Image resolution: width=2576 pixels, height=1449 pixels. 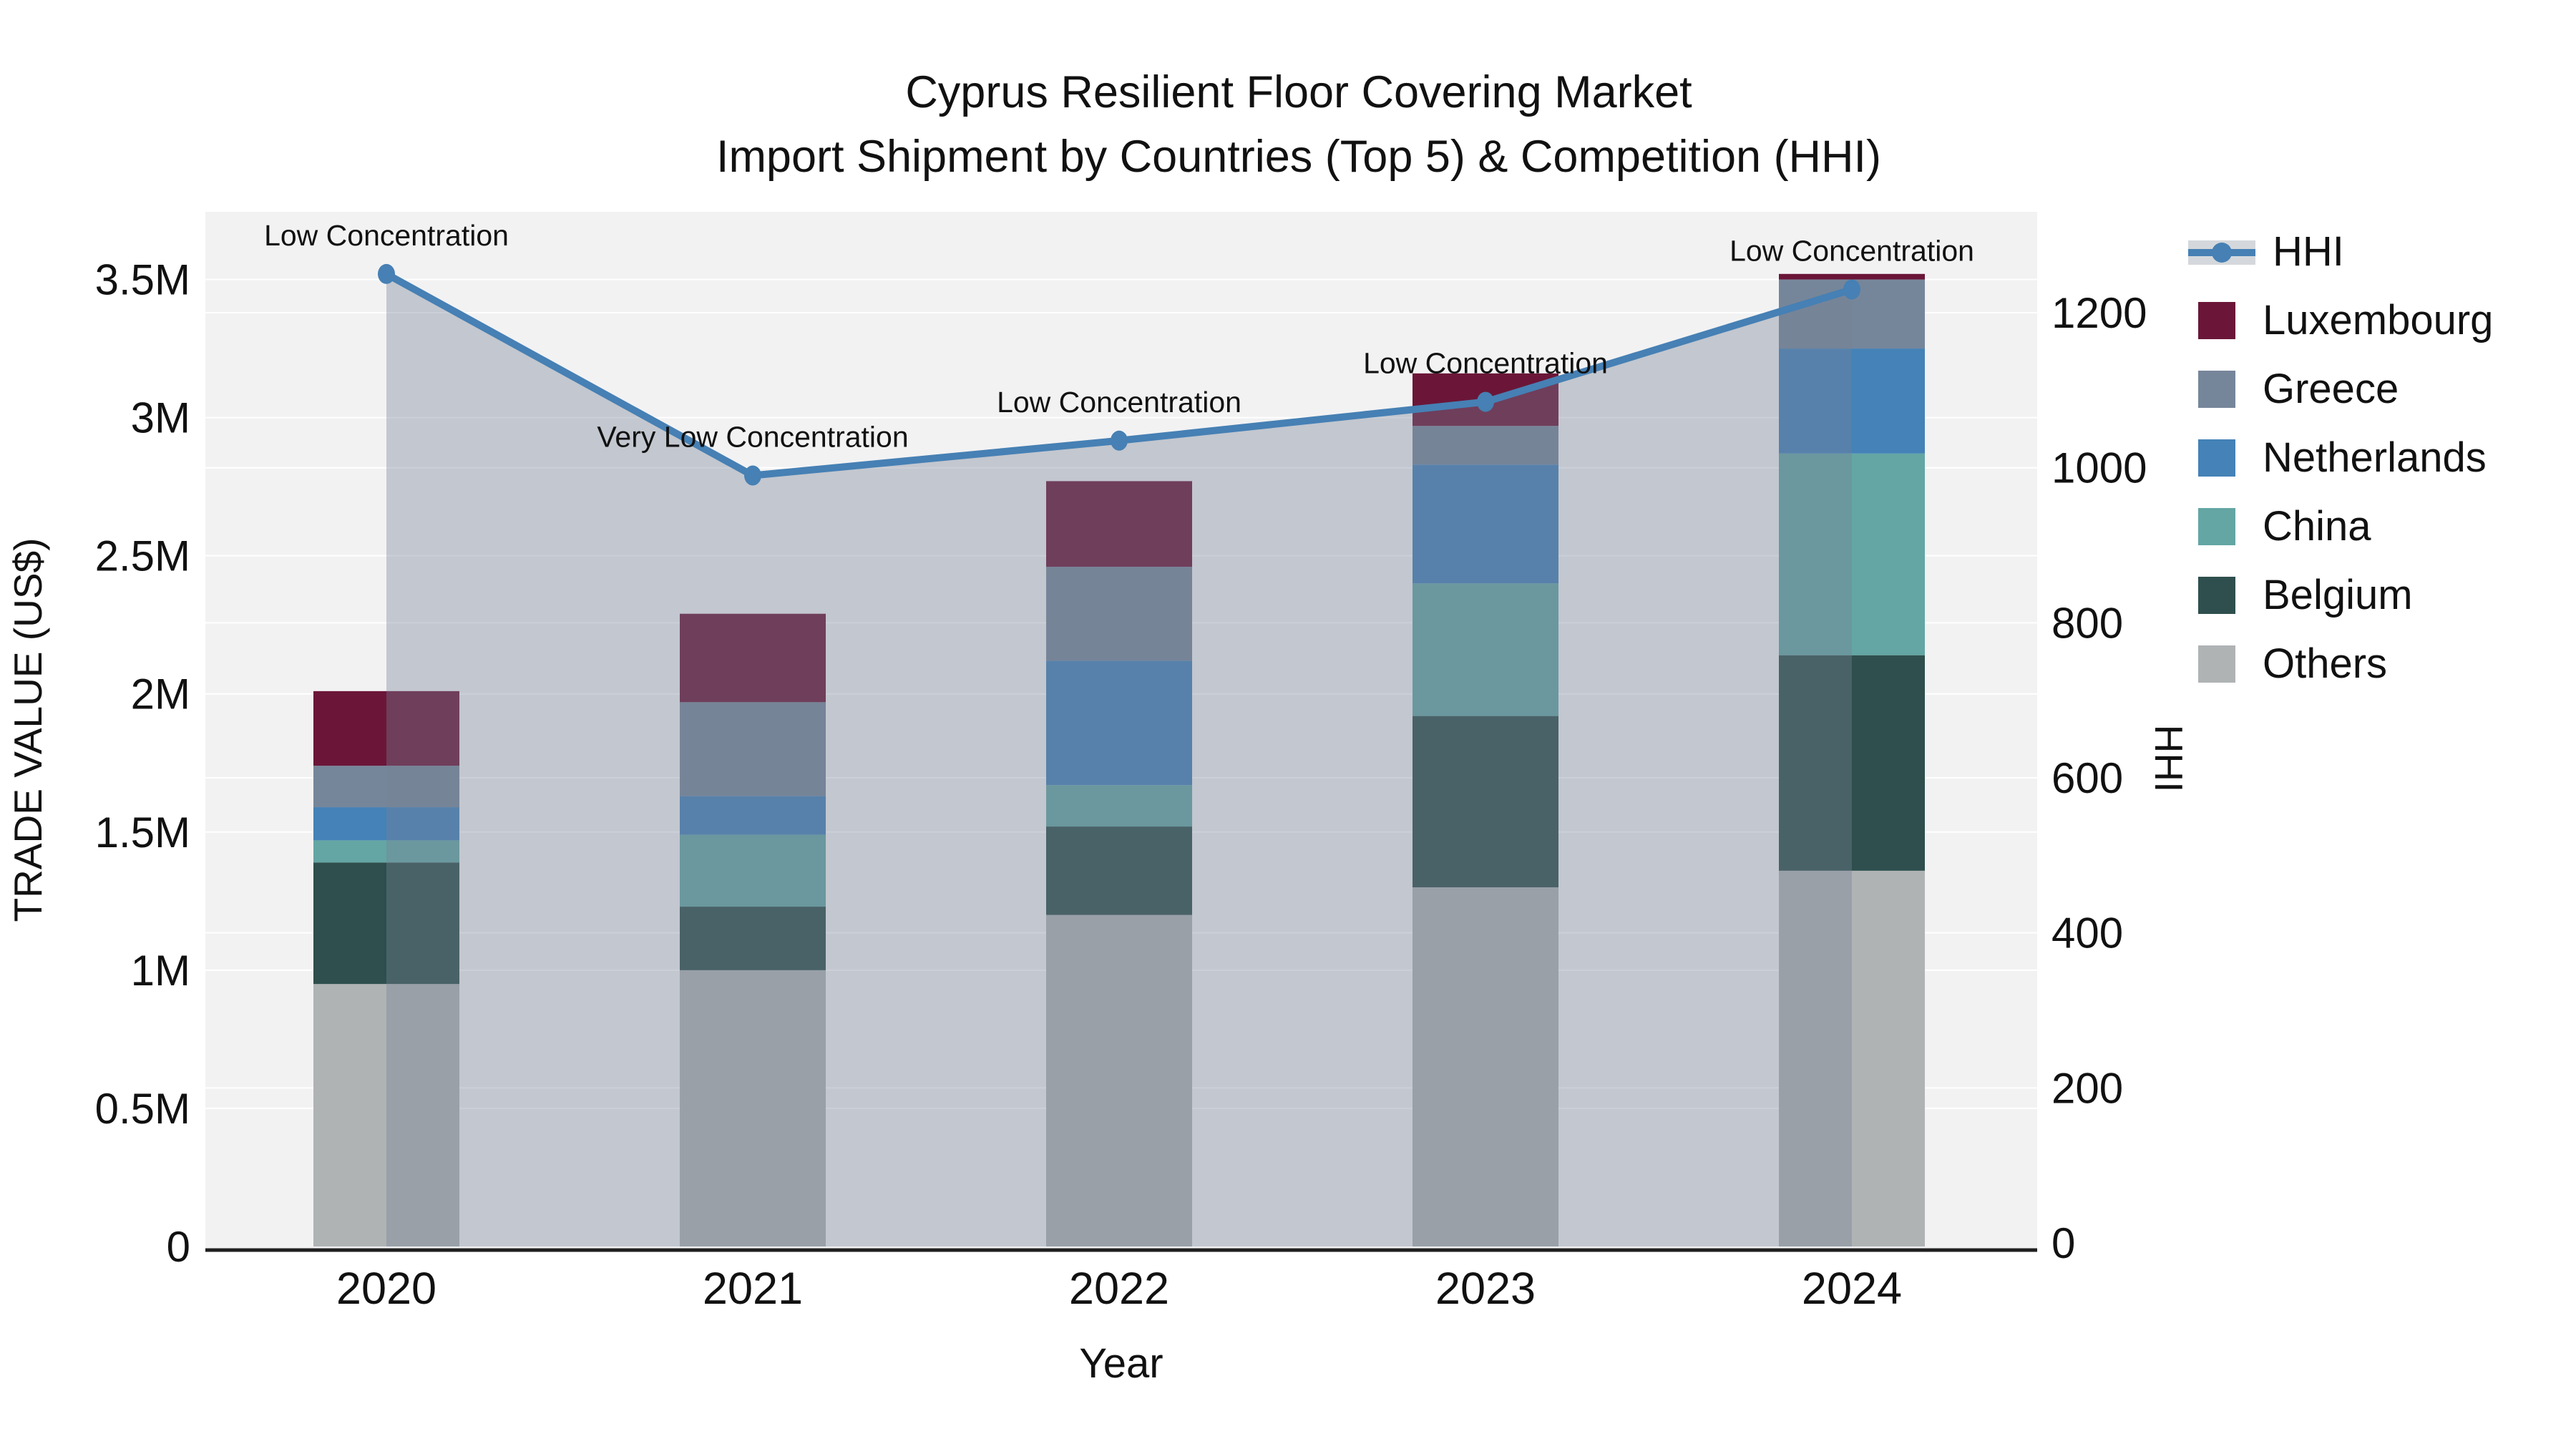 I want to click on legend-swatch-belgium, so click(x=2216, y=595).